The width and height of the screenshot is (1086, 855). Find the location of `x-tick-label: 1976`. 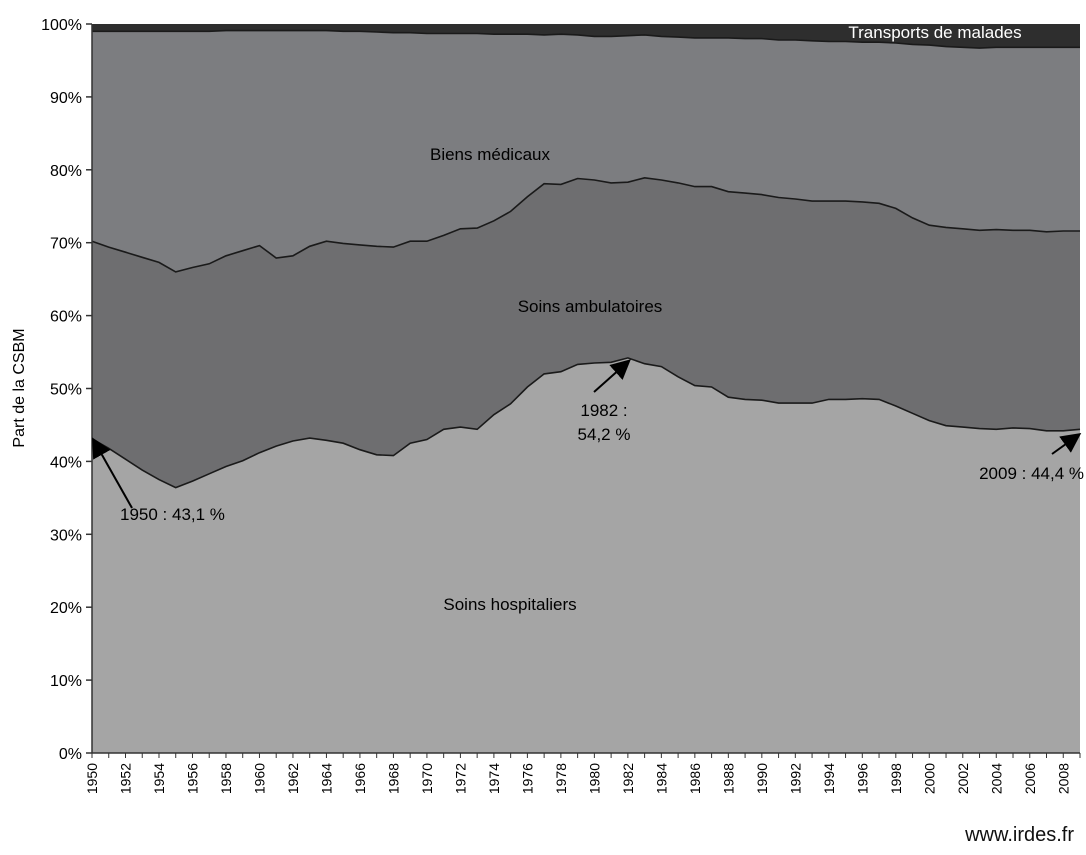

x-tick-label: 1976 is located at coordinates (527, 778).